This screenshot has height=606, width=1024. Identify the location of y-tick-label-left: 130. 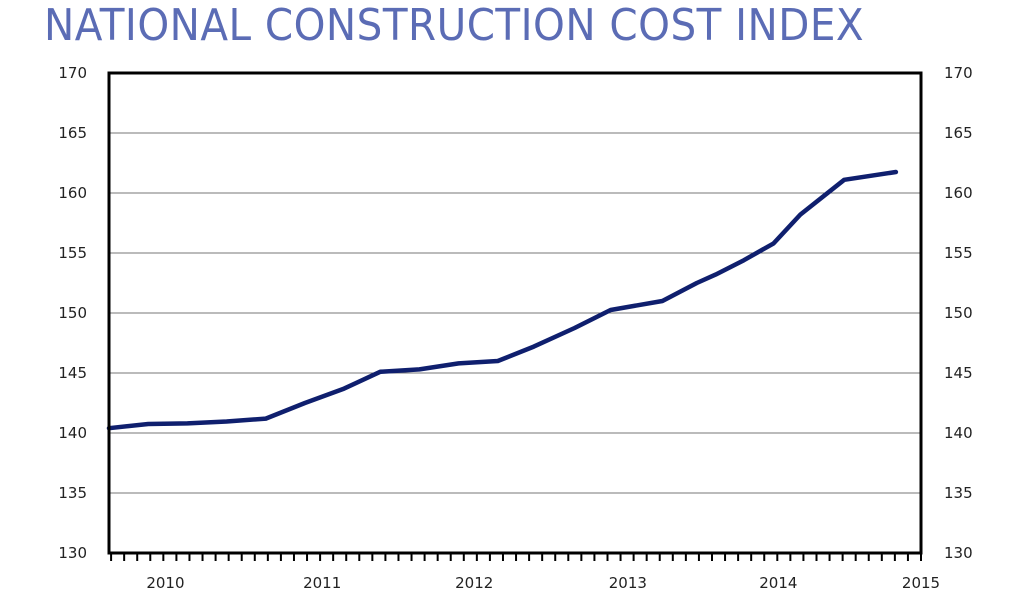
(72, 553).